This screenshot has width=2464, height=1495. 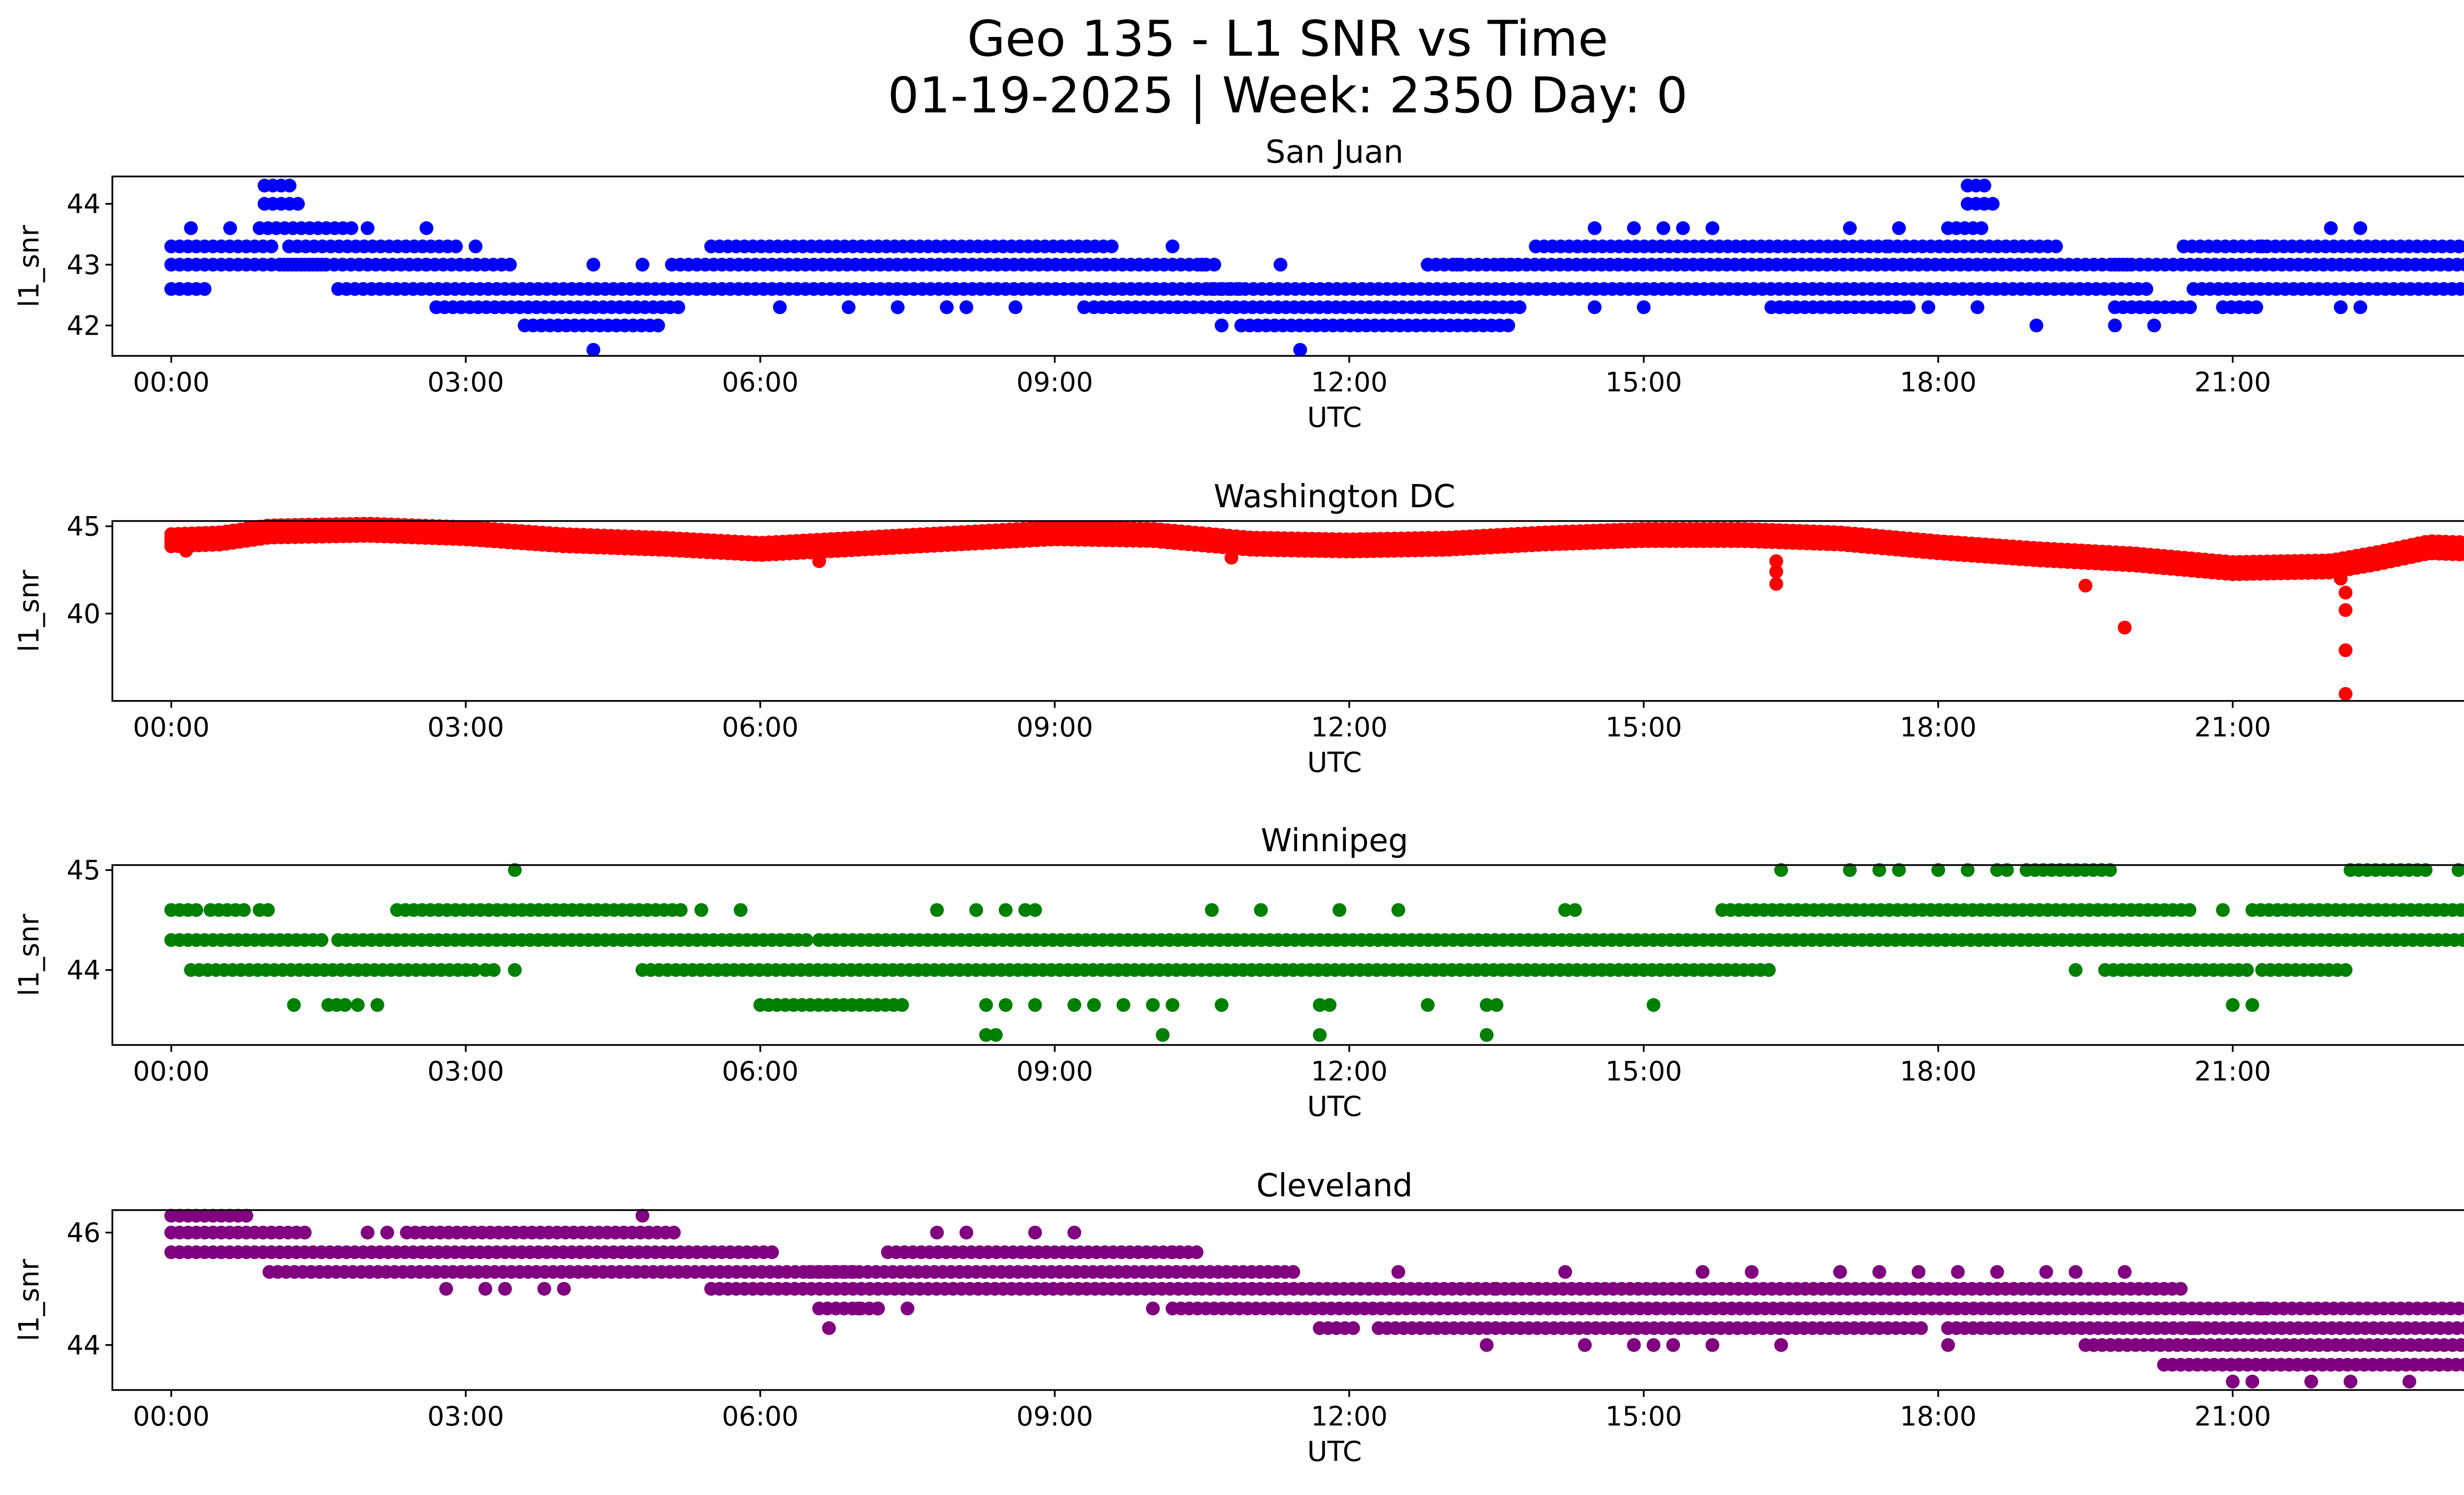 I want to click on data-points, so click(x=1314, y=267).